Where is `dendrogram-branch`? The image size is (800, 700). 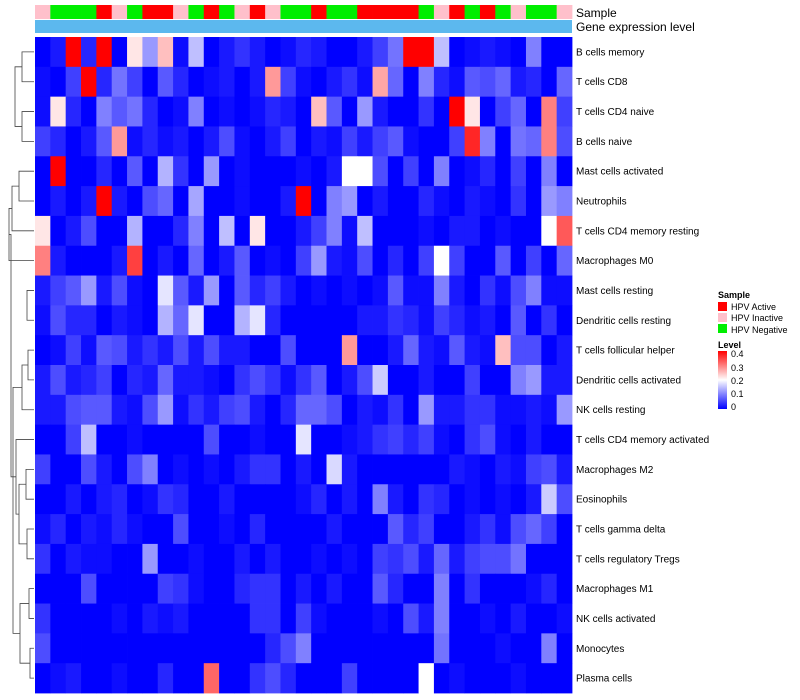
dendrogram-branch is located at coordinates (31, 603).